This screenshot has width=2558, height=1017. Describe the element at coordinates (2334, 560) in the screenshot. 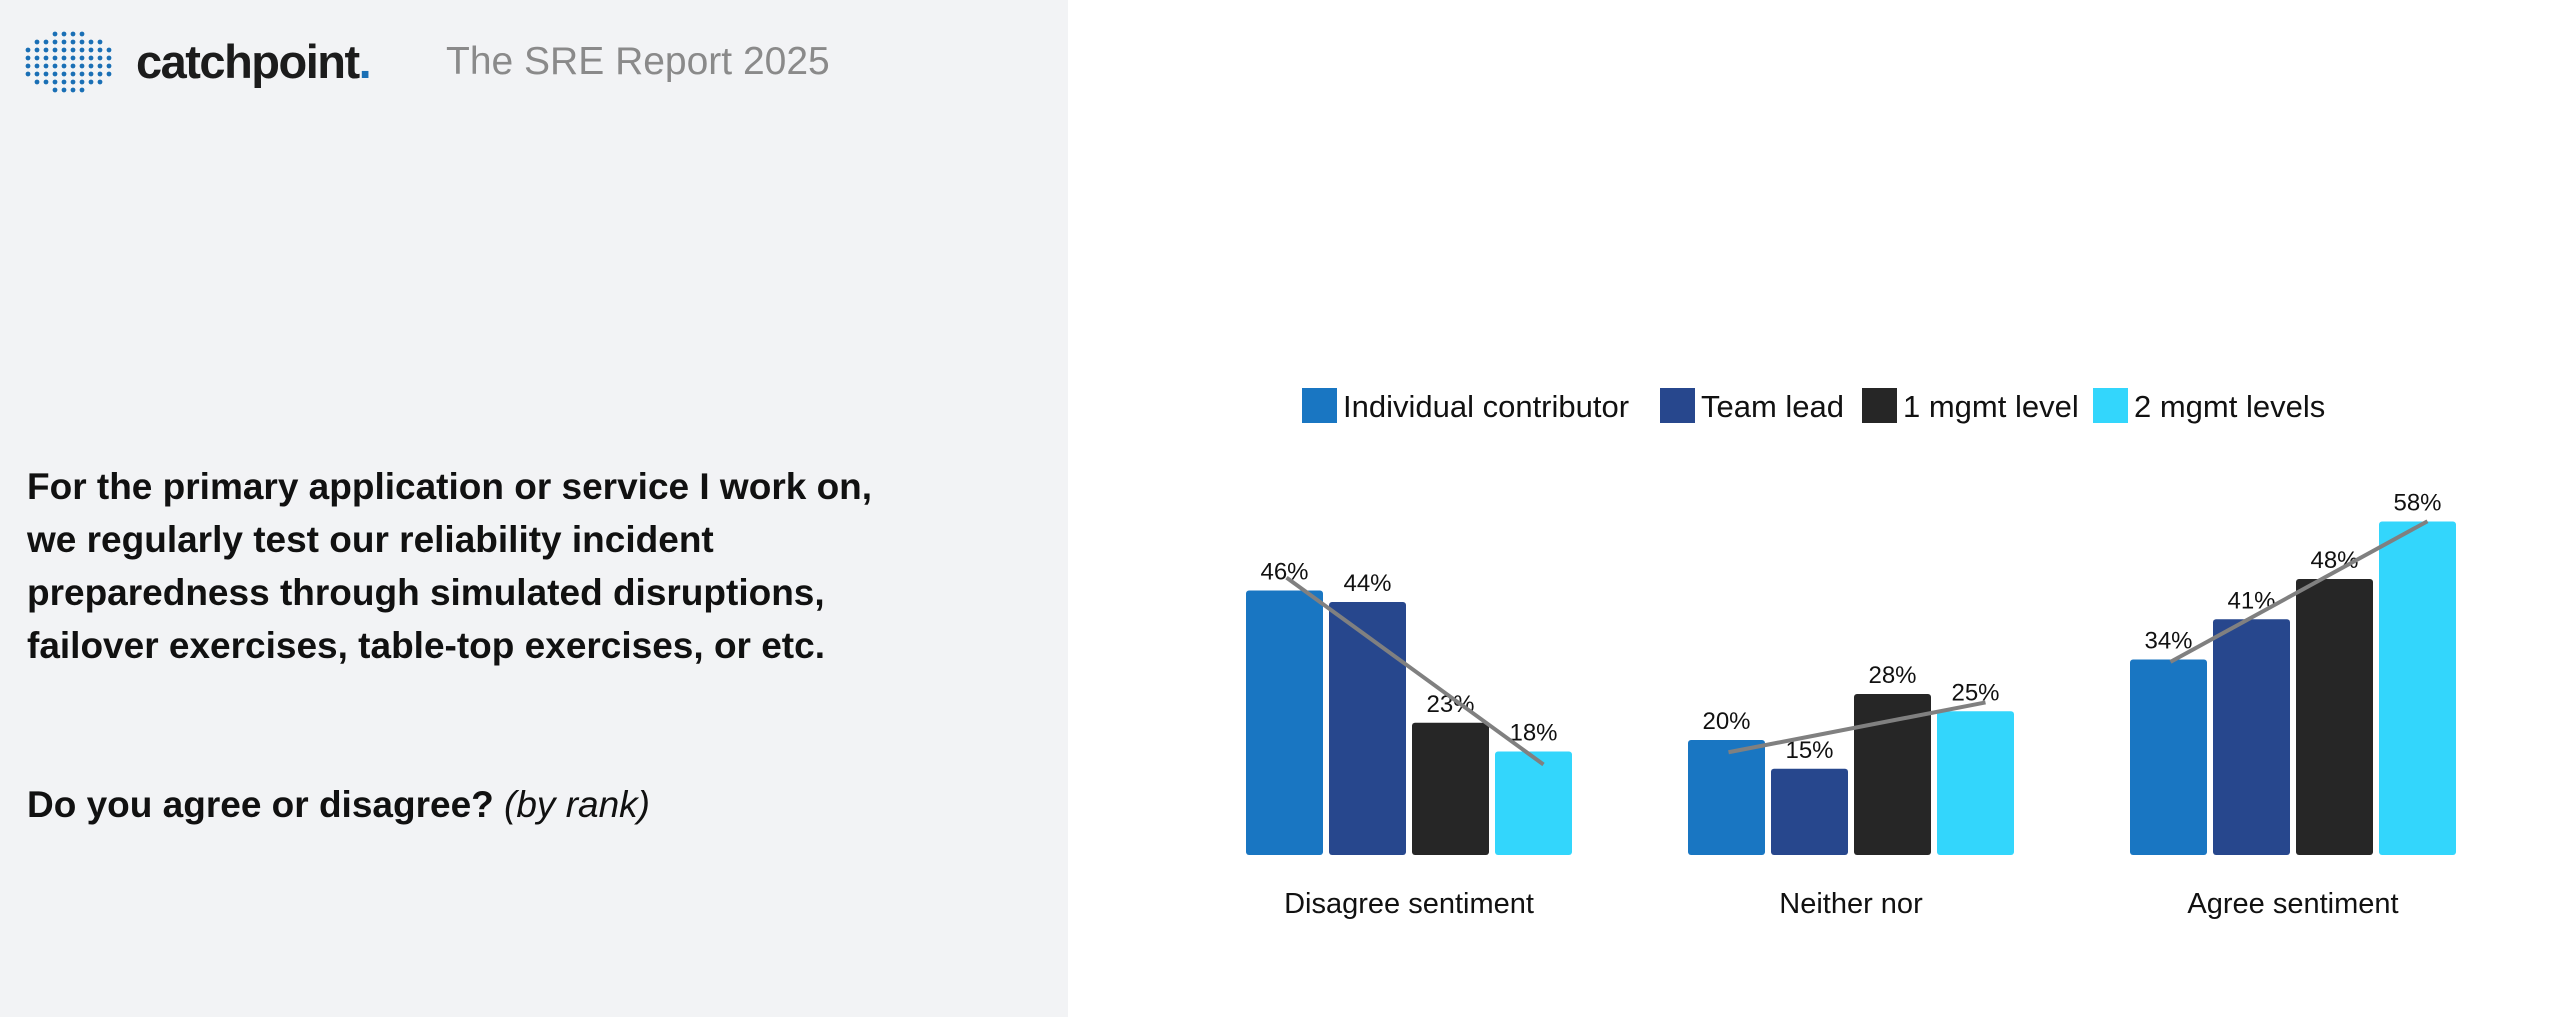

I see `data-label: 48%` at that location.